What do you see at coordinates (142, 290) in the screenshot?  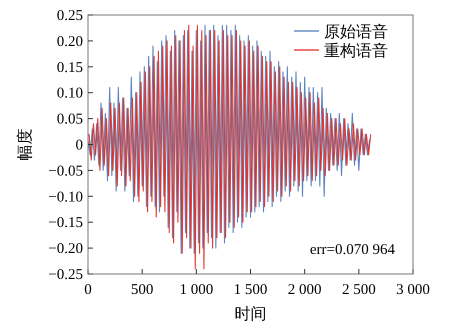 I see `x-tick-label: 500` at bounding box center [142, 290].